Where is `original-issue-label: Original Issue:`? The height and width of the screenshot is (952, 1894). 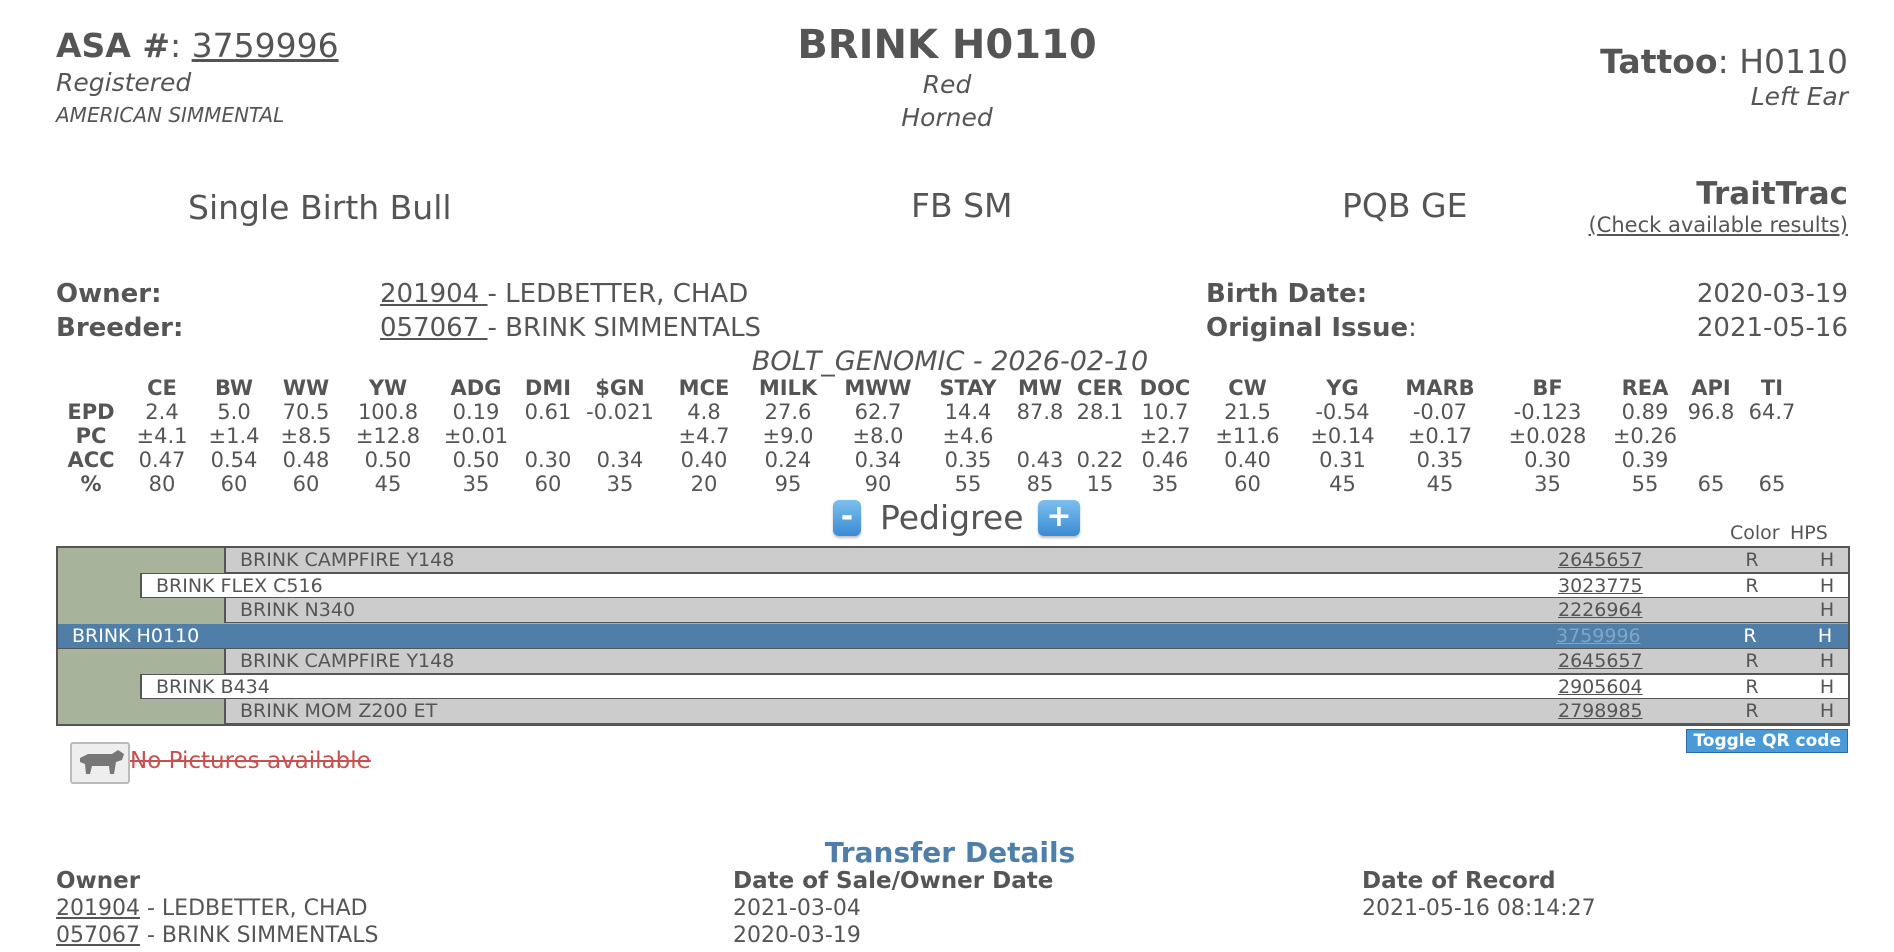 original-issue-label: Original Issue: is located at coordinates (1311, 328).